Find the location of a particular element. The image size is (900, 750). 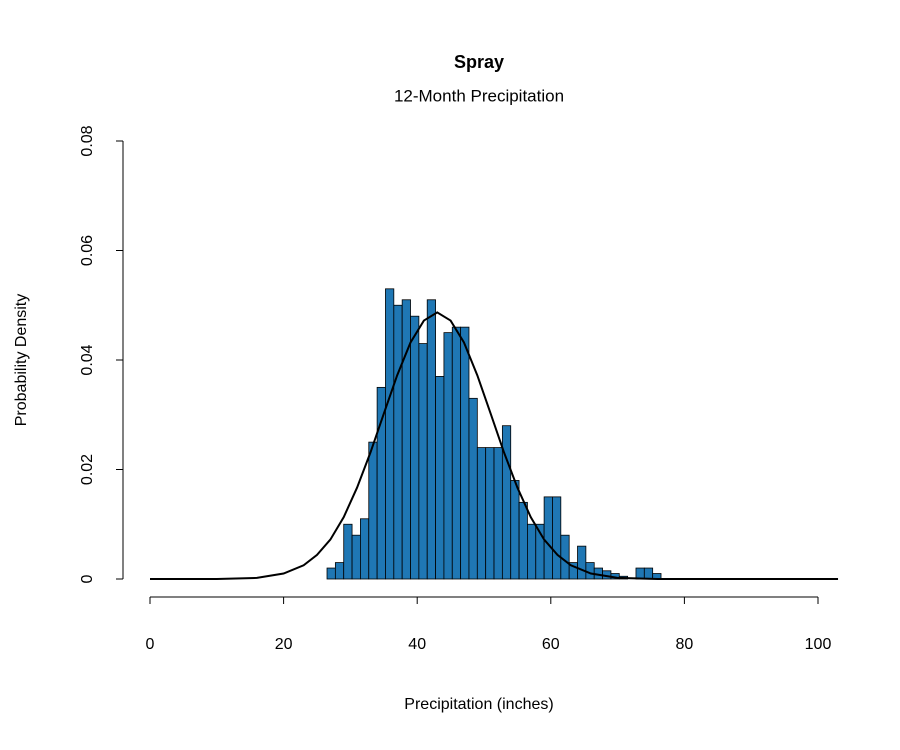

chart-title: Spray is located at coordinates (479, 62).